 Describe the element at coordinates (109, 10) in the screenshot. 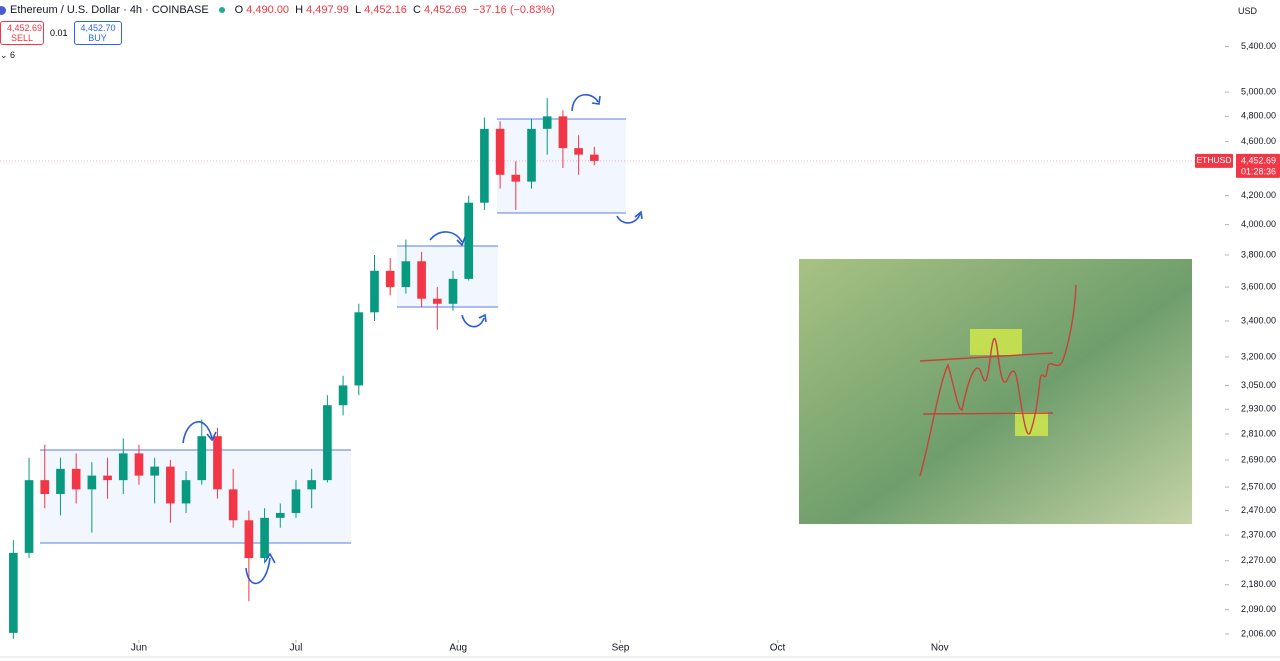

I see `symbol-title: Ethereum / U.S. Dollar · 4h · COINBASE` at that location.